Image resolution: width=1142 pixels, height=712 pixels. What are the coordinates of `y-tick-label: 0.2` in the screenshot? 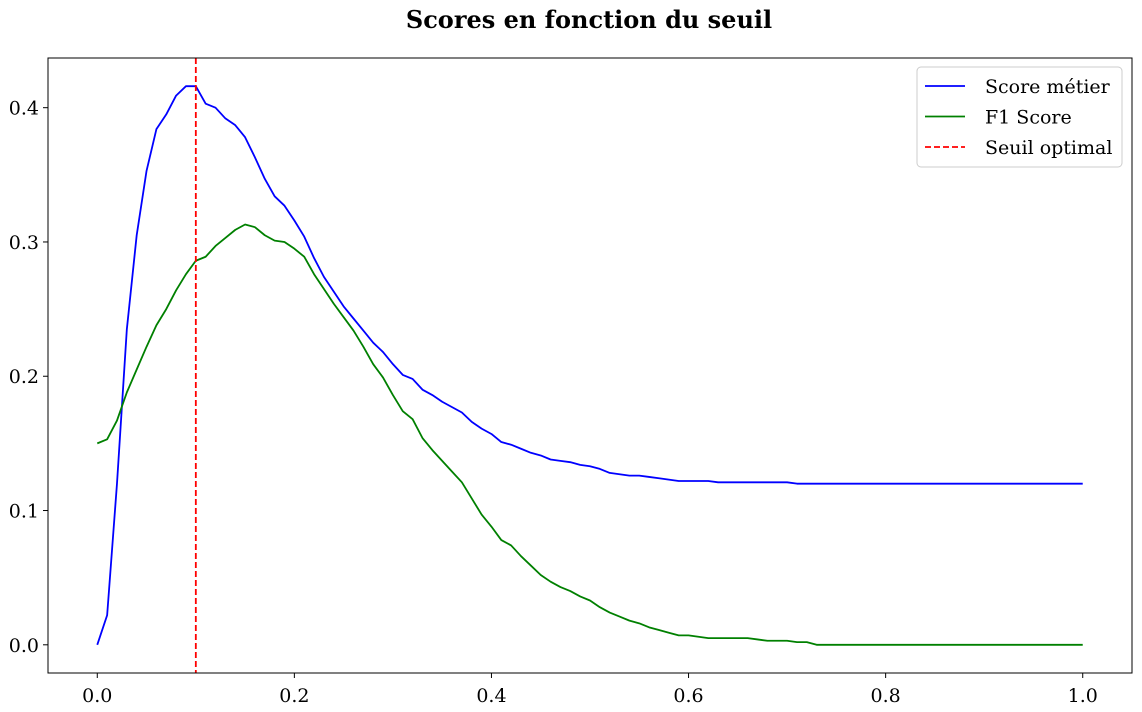 It's located at (24, 377).